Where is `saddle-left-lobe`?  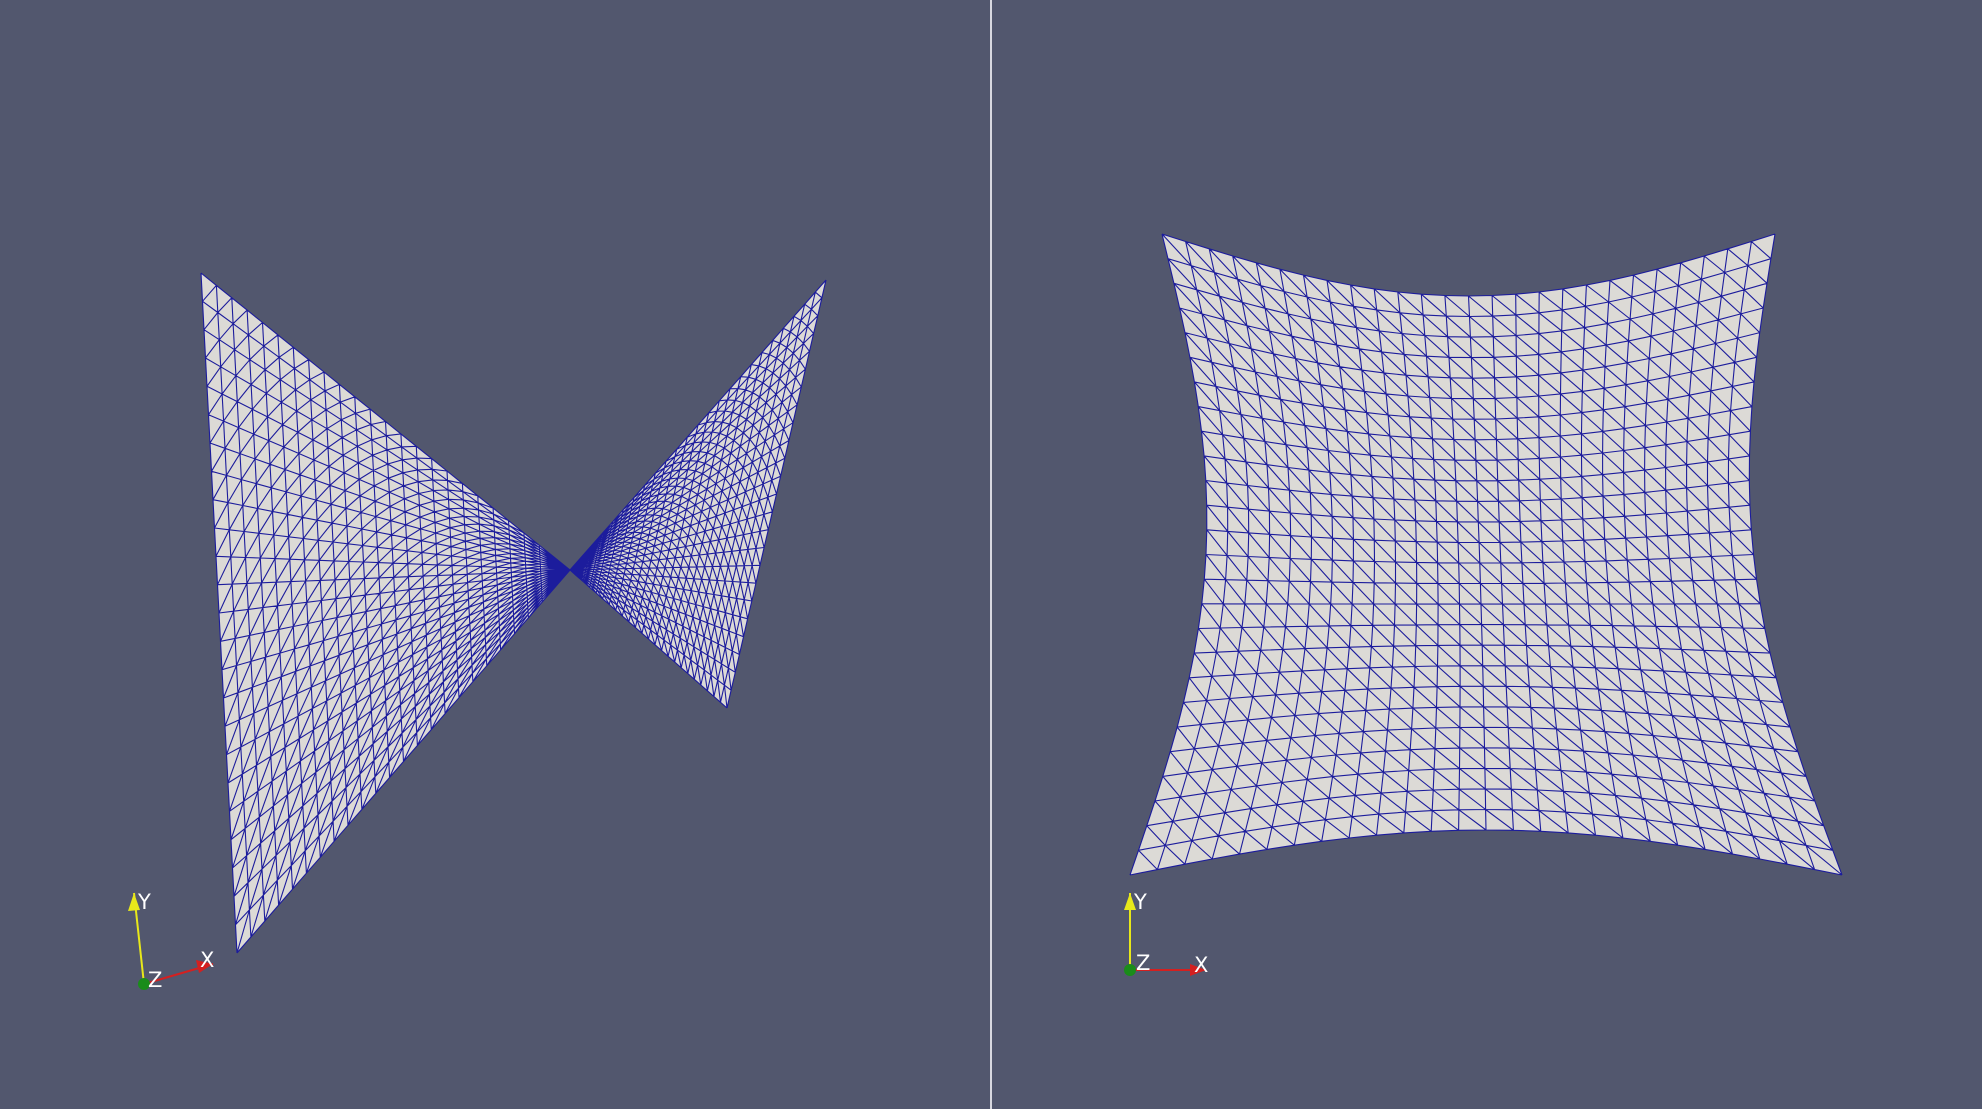 saddle-left-lobe is located at coordinates (385, 613).